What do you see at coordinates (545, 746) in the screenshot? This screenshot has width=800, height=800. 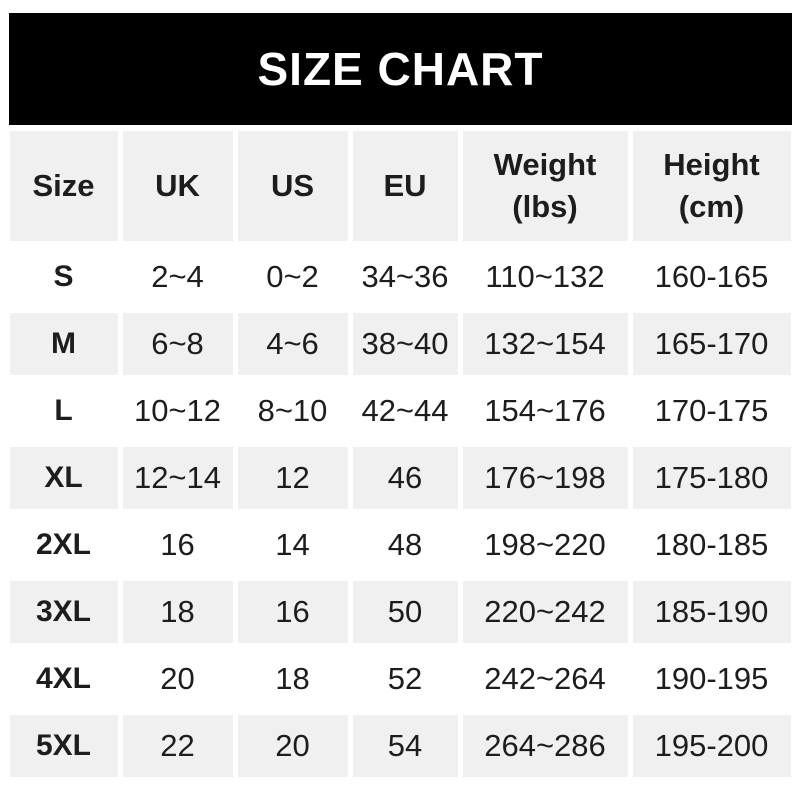 I see `weight-value: 264~286` at bounding box center [545, 746].